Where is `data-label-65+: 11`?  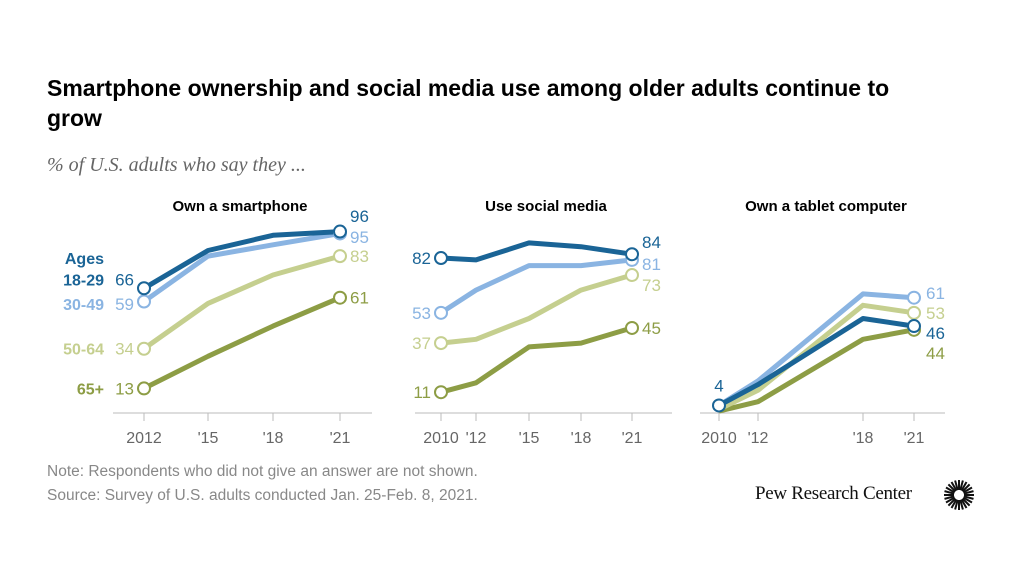 data-label-65+: 11 is located at coordinates (422, 392).